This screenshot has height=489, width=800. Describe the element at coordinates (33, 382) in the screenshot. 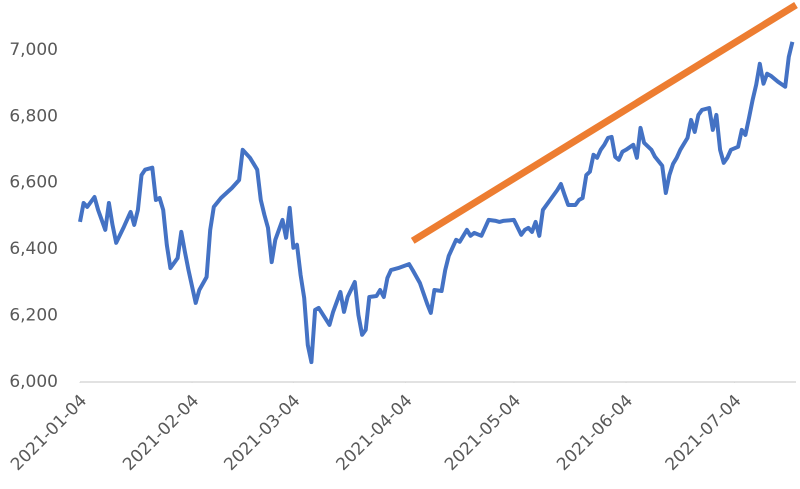

I see `y-tick-label: 6,000` at that location.